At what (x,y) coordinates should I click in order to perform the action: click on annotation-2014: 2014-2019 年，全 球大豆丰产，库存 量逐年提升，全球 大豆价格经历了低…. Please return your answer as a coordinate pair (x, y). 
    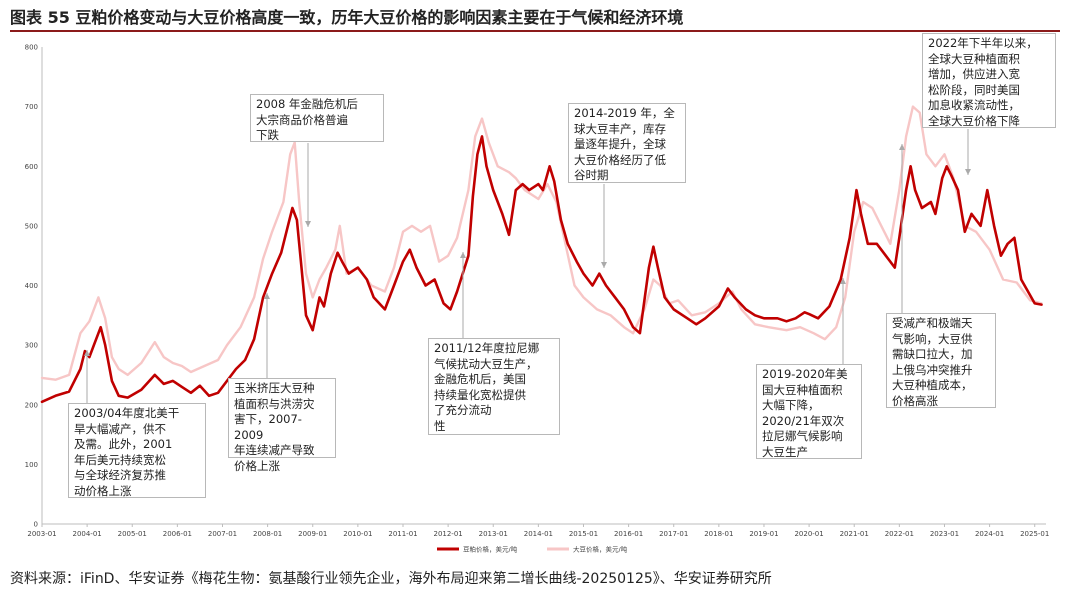
    Looking at the image, I should click on (627, 143).